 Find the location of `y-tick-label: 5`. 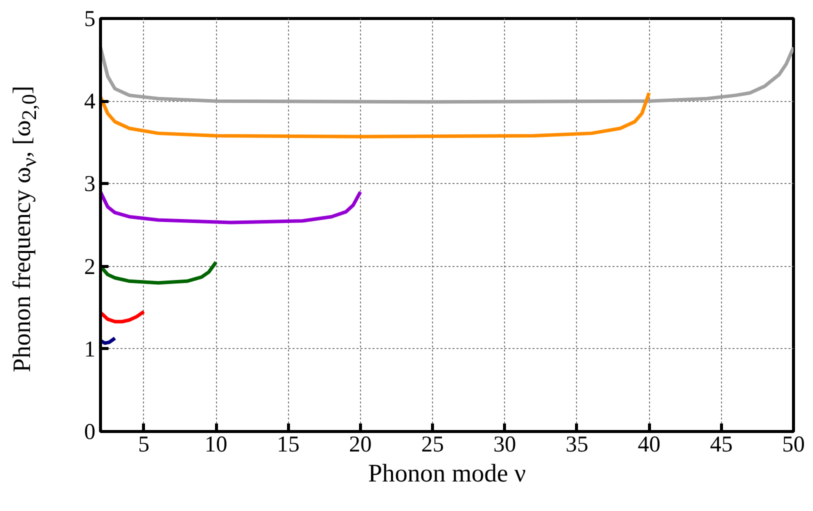

y-tick-label: 5 is located at coordinates (90, 18).